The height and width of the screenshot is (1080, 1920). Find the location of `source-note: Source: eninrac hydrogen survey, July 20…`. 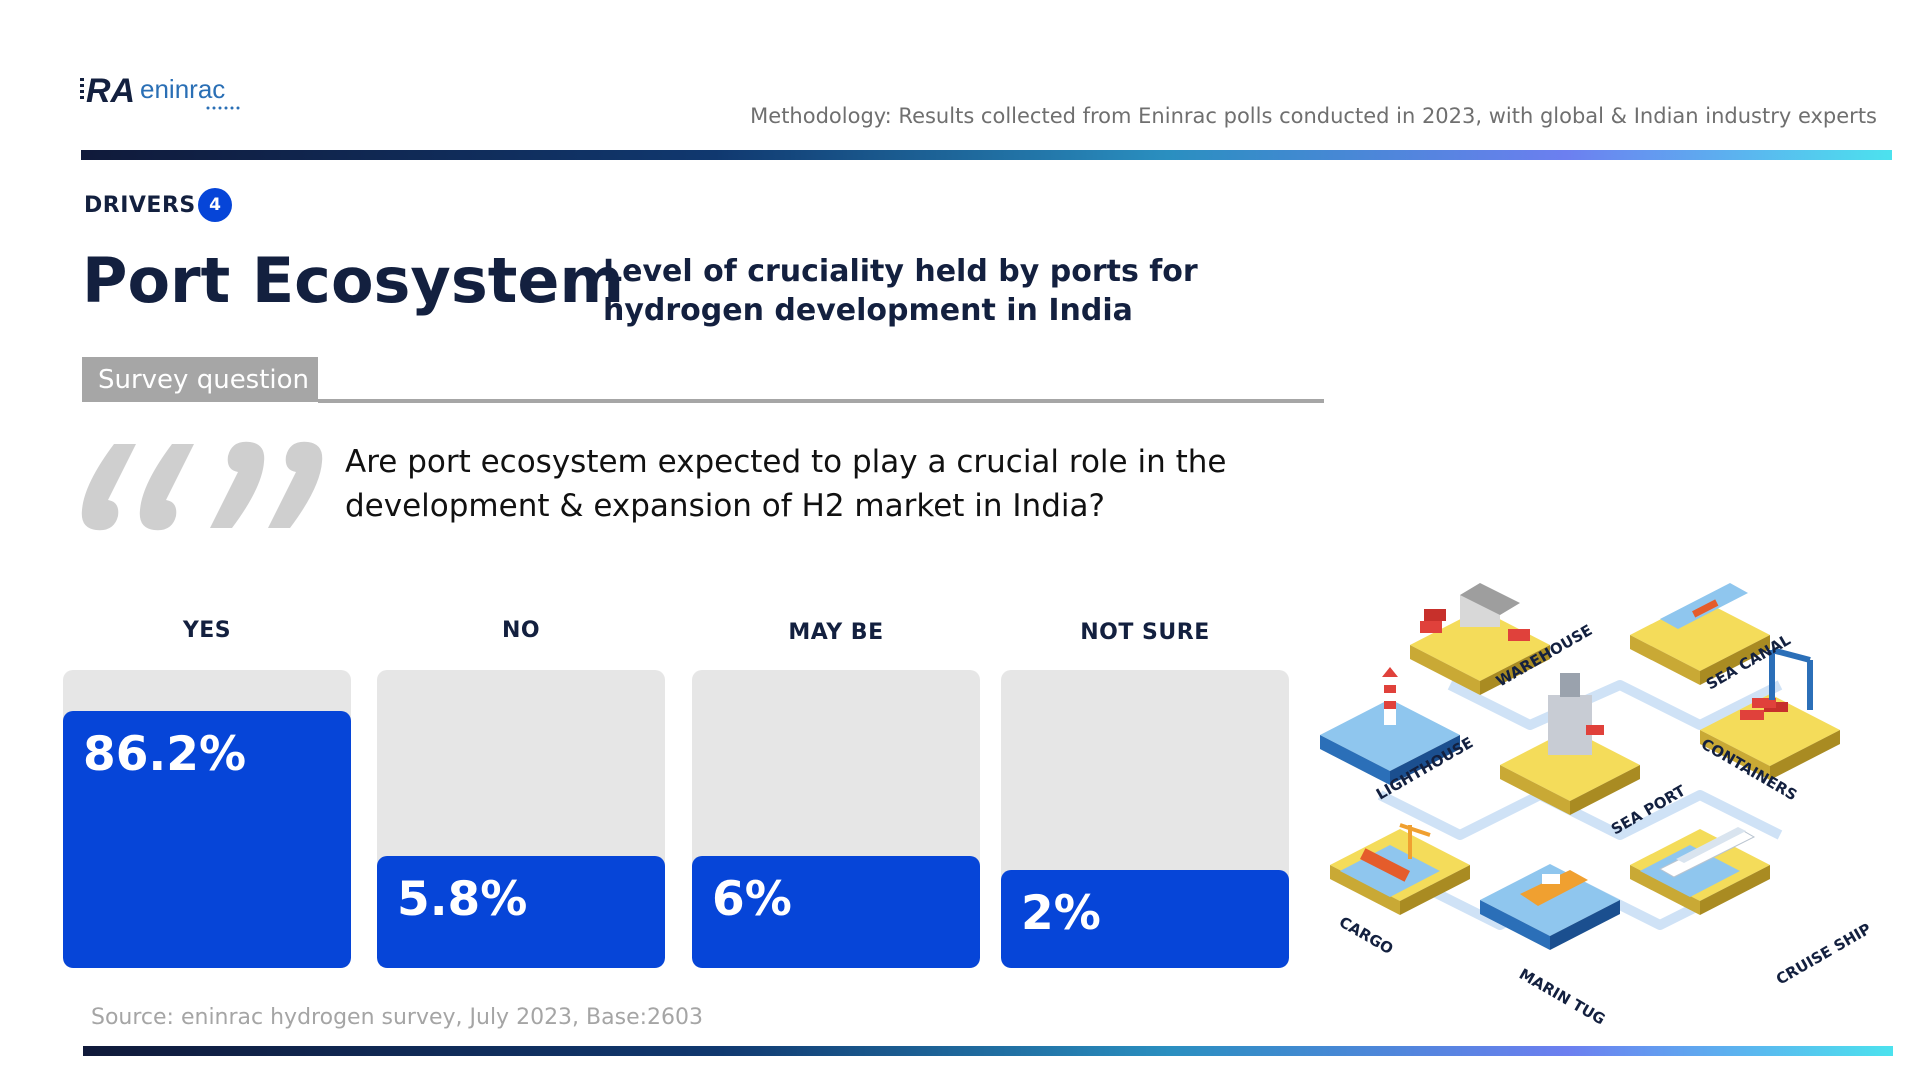

source-note: Source: eninrac hydrogen survey, July 20… is located at coordinates (397, 1017).